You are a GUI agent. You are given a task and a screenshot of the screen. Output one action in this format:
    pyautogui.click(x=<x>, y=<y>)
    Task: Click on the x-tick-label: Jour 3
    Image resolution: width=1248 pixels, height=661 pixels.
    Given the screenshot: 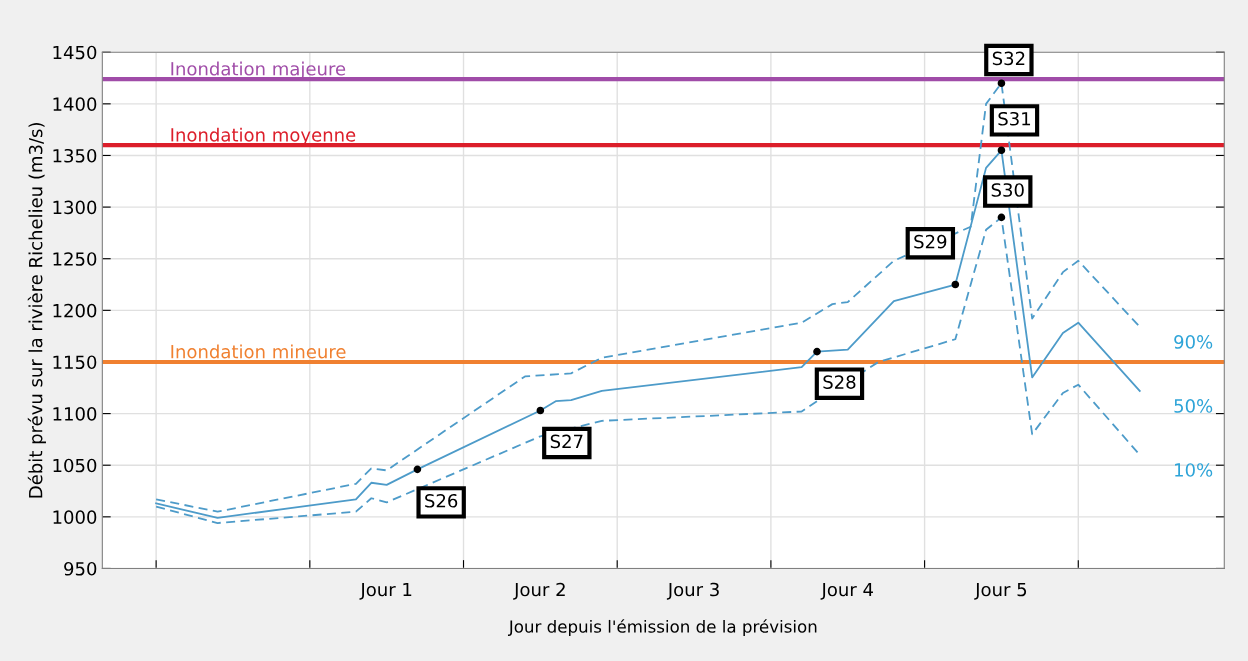 What is the action you would take?
    pyautogui.click(x=692, y=591)
    